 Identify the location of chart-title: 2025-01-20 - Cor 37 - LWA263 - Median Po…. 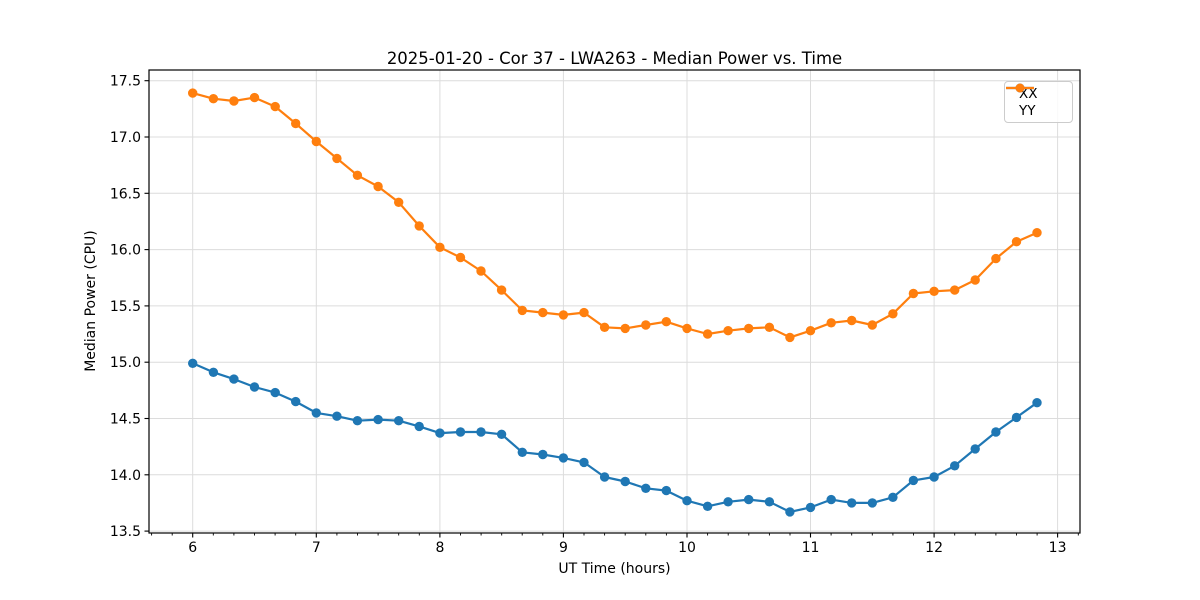
(614, 58).